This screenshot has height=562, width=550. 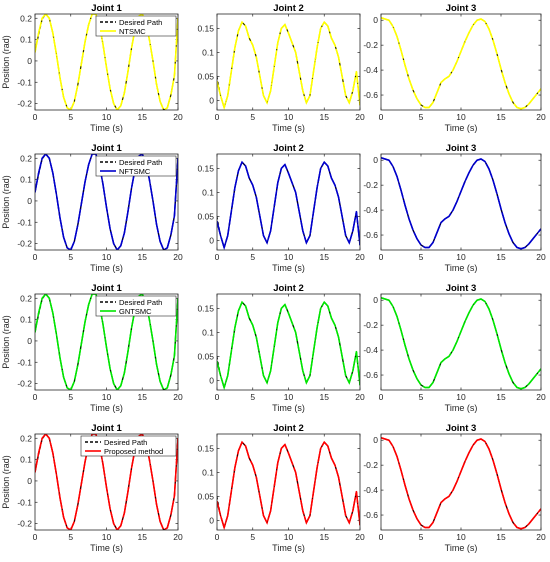 I want to click on legend-box, so click(x=128, y=446).